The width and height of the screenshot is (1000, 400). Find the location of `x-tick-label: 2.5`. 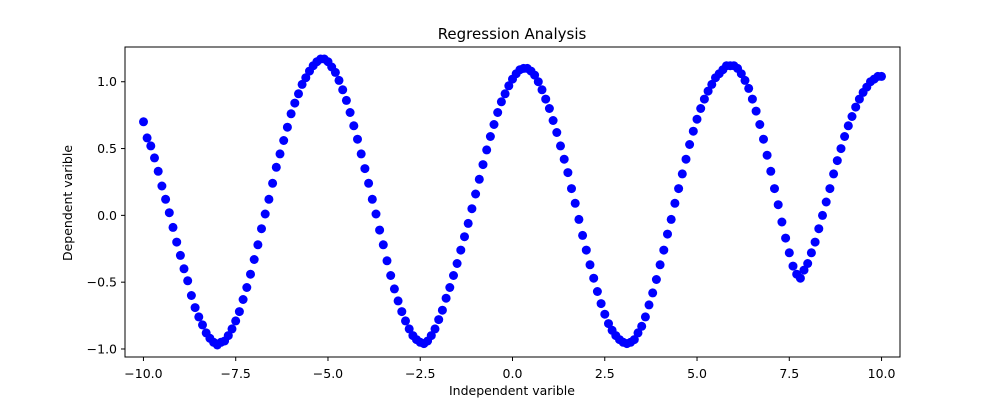

x-tick-label: 2.5 is located at coordinates (605, 373).